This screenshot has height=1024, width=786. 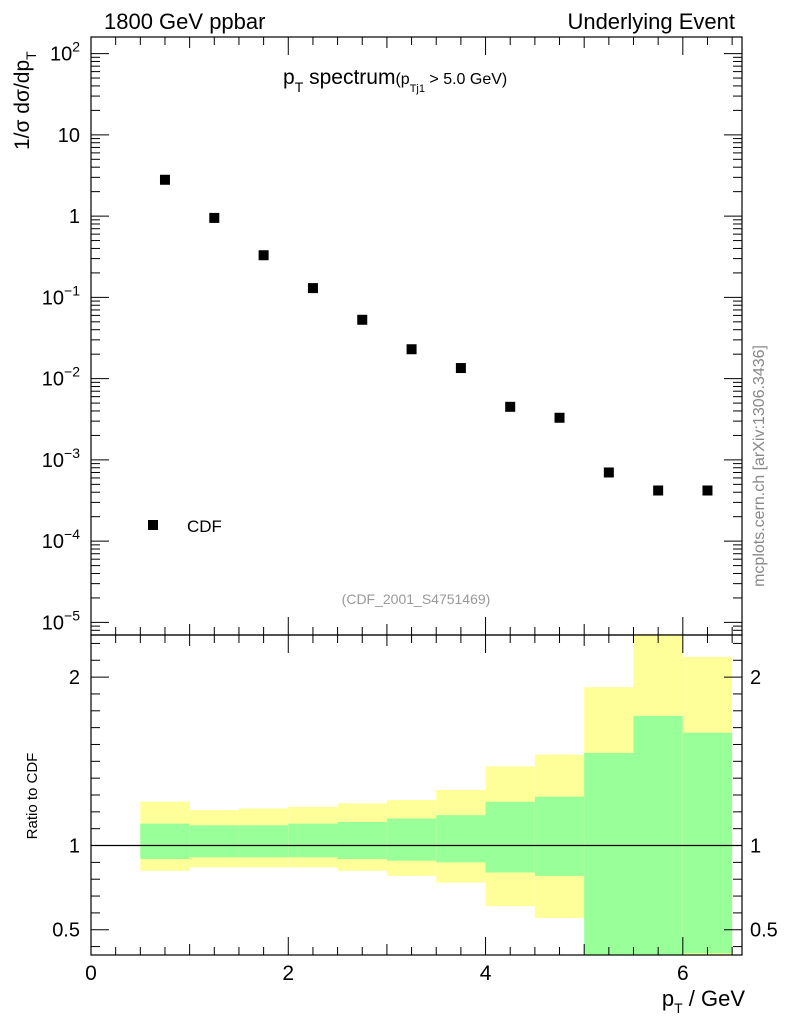 What do you see at coordinates (402, 79) in the screenshot?
I see `title-cut-open: (p` at bounding box center [402, 79].